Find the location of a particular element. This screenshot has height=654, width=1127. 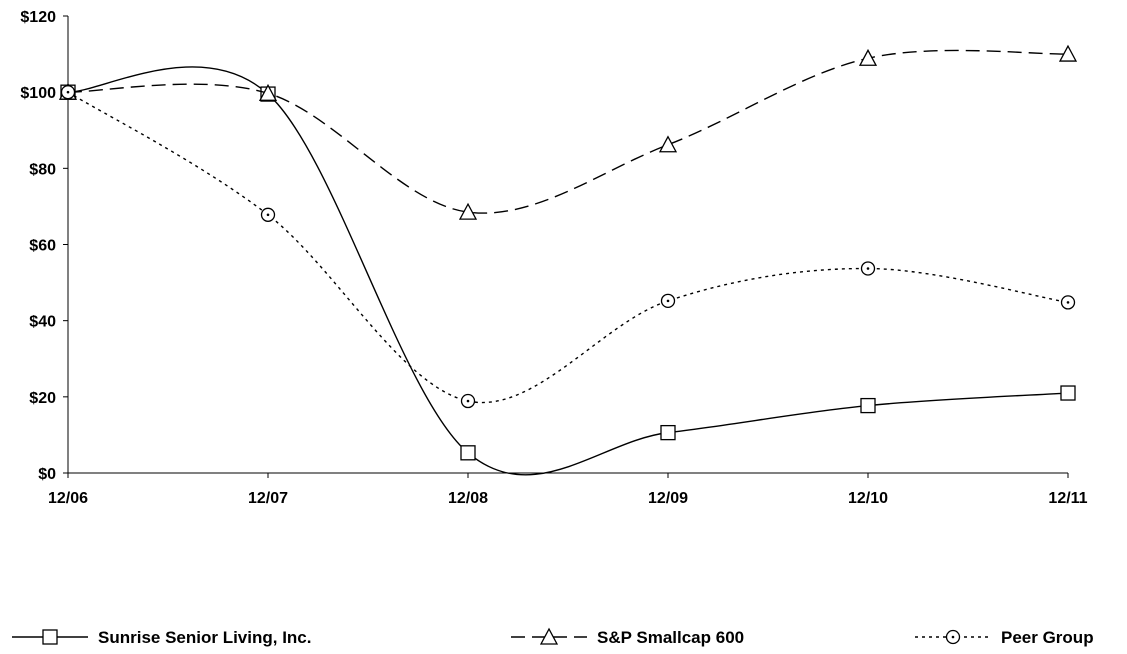

y-tick-label: $60 is located at coordinates (42, 246).